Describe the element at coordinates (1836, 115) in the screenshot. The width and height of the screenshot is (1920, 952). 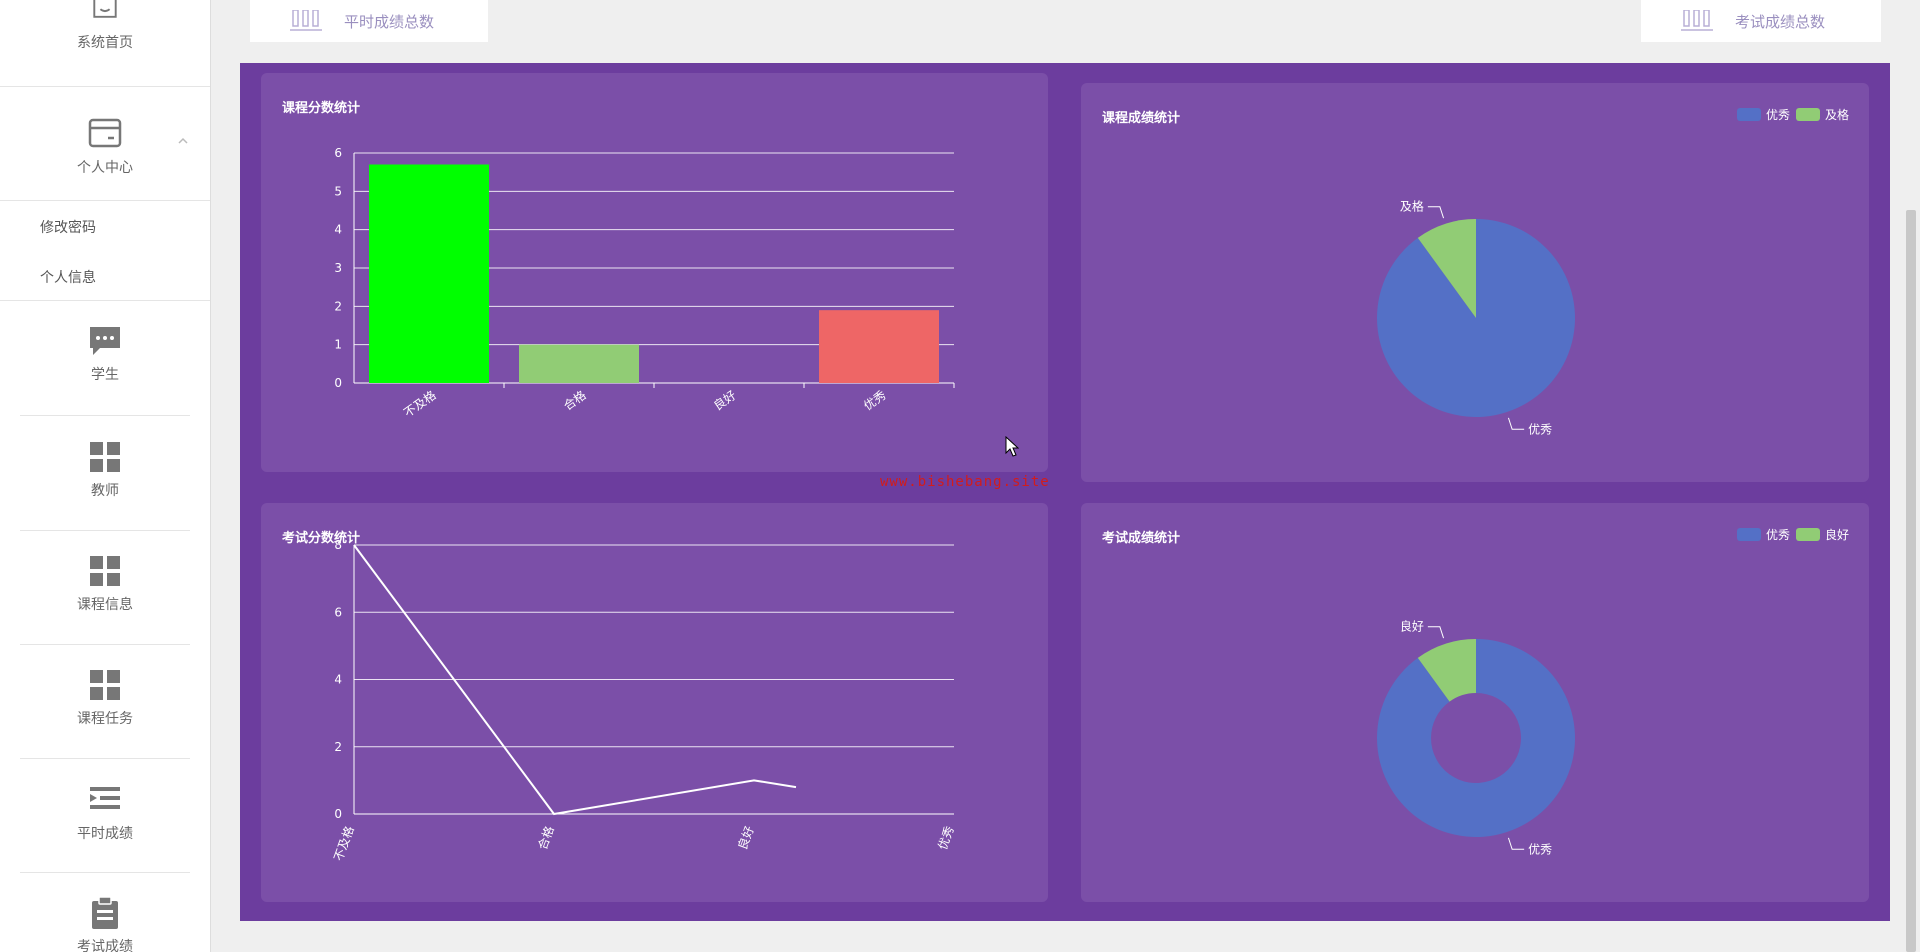
I see `legend-label: 及格` at that location.